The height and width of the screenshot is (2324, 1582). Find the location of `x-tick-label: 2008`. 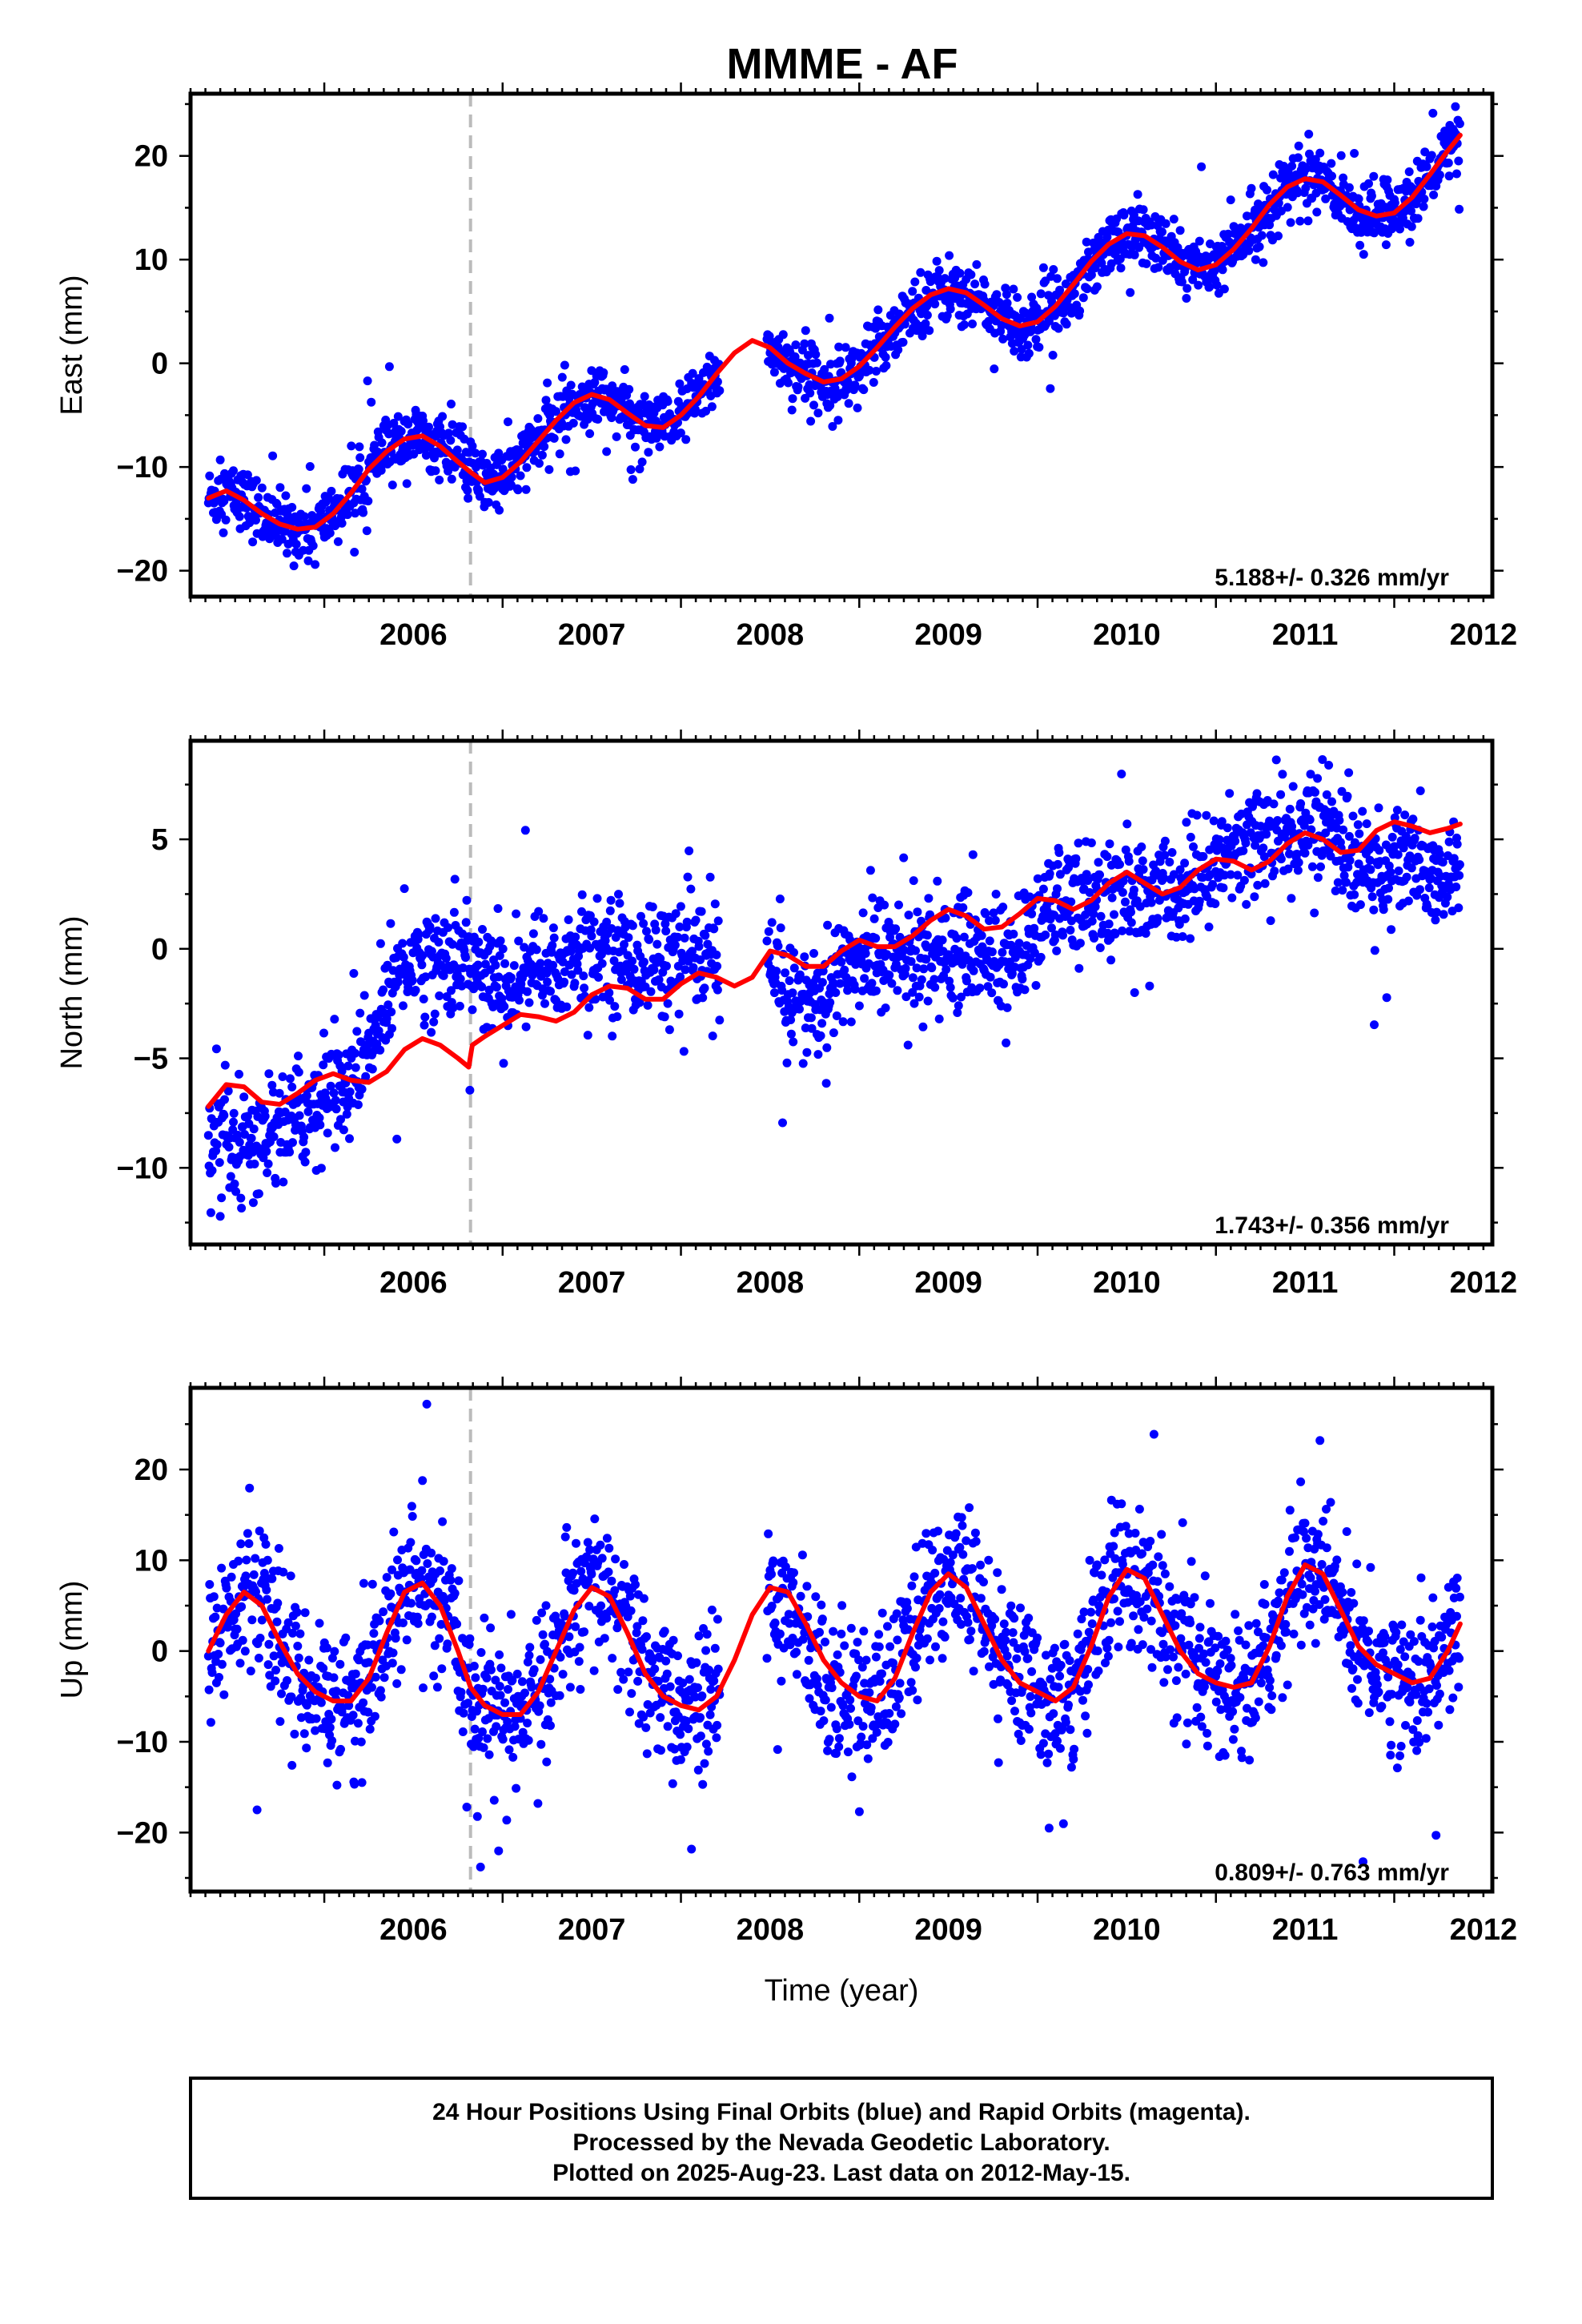

x-tick-label: 2008 is located at coordinates (771, 635).